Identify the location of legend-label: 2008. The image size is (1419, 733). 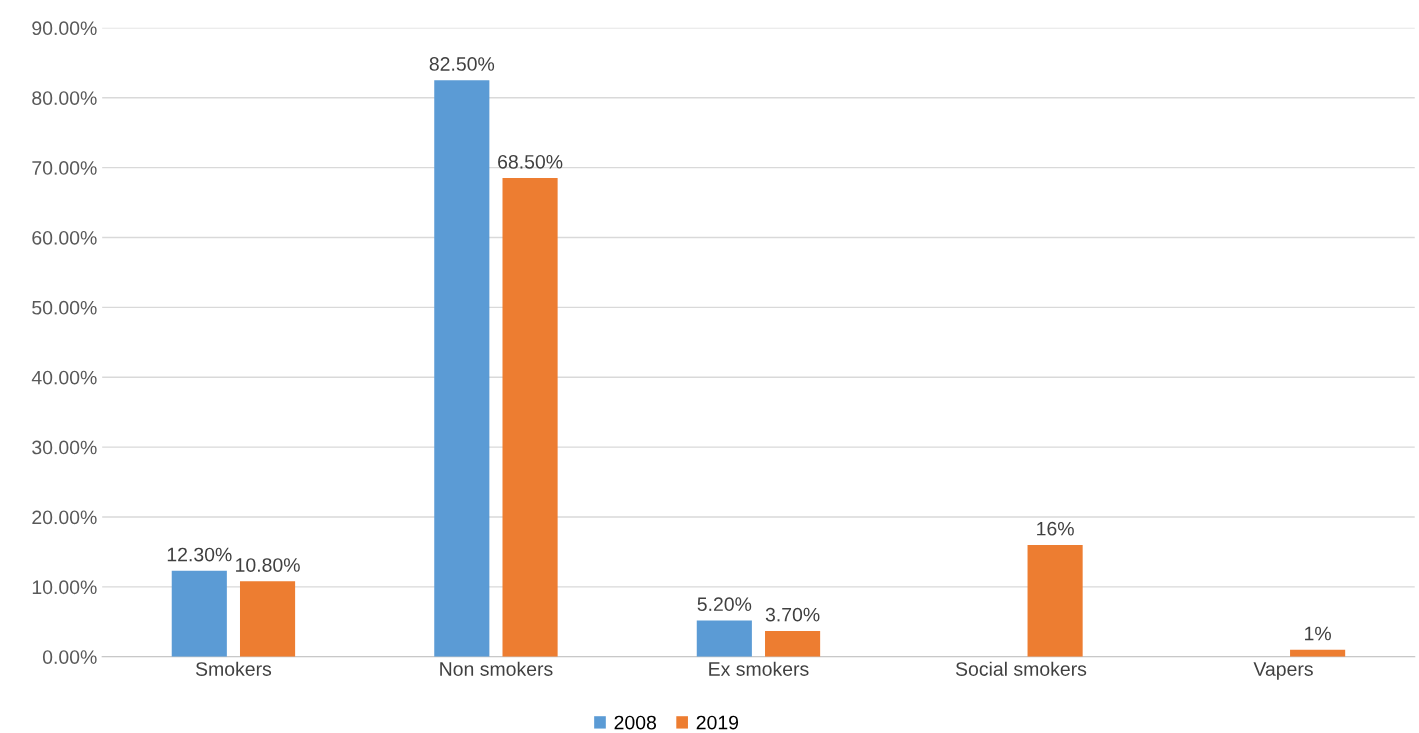
(635, 722).